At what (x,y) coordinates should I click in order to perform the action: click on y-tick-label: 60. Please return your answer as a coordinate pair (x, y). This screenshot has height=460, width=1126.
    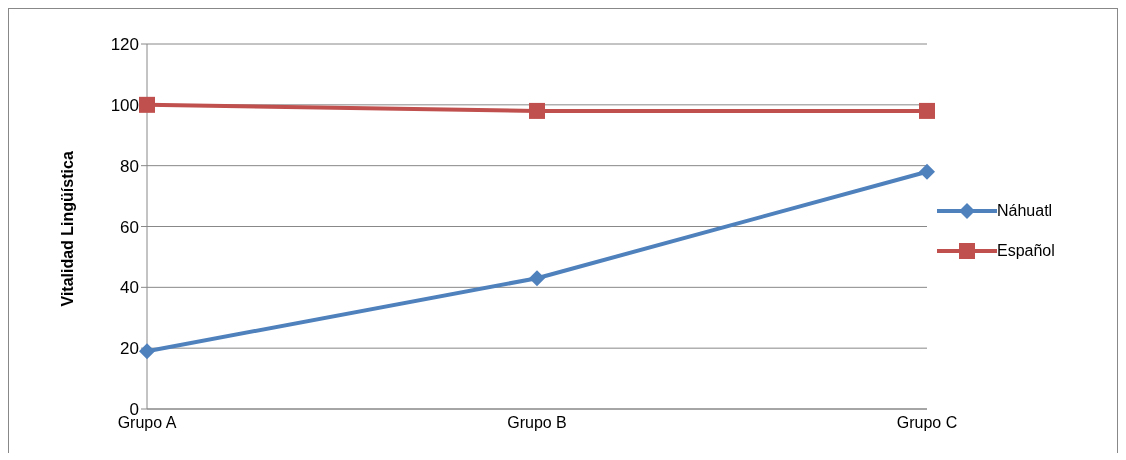
    Looking at the image, I should click on (129, 227).